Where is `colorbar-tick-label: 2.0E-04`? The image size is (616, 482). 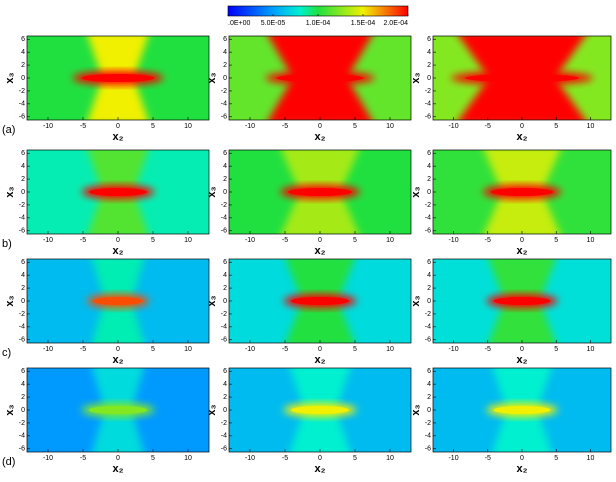 colorbar-tick-label: 2.0E-04 is located at coordinates (395, 23).